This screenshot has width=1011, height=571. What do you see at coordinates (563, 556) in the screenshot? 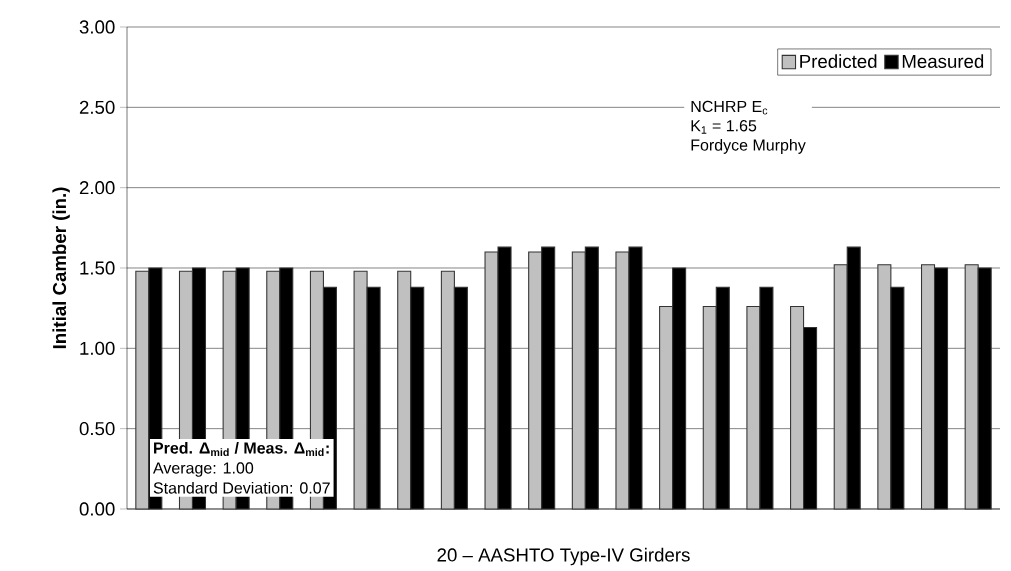
I see `x-axis-title: 20 – AASHTO Type-IV Girders` at bounding box center [563, 556].